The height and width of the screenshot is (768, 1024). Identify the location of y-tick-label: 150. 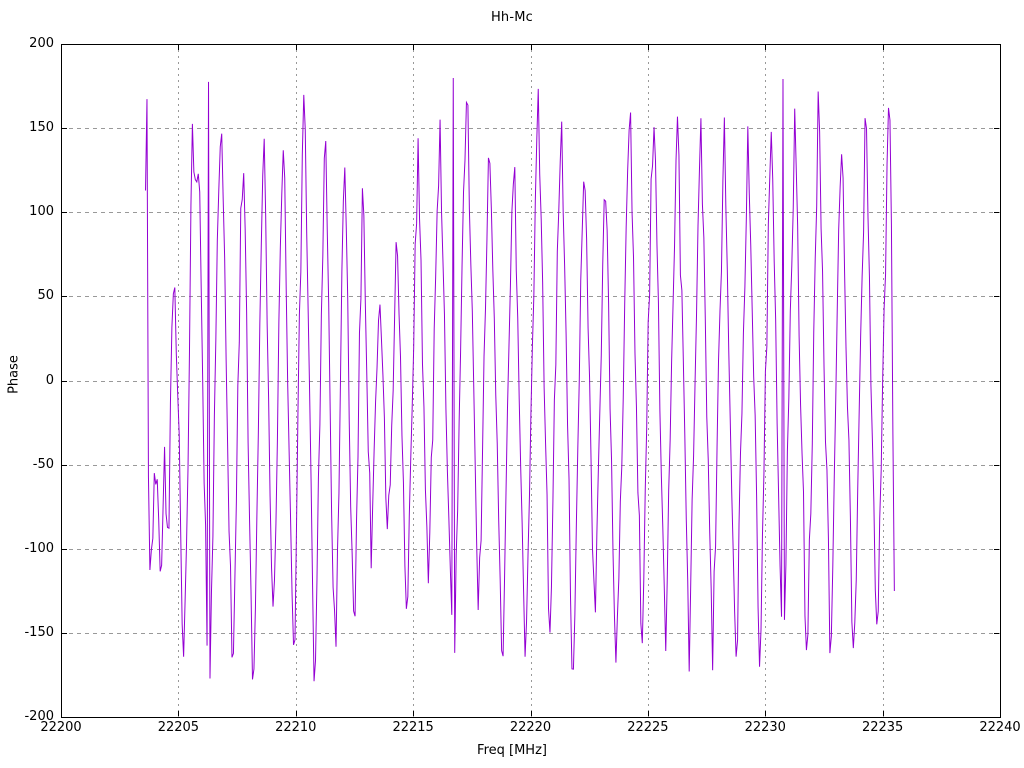
(41, 128).